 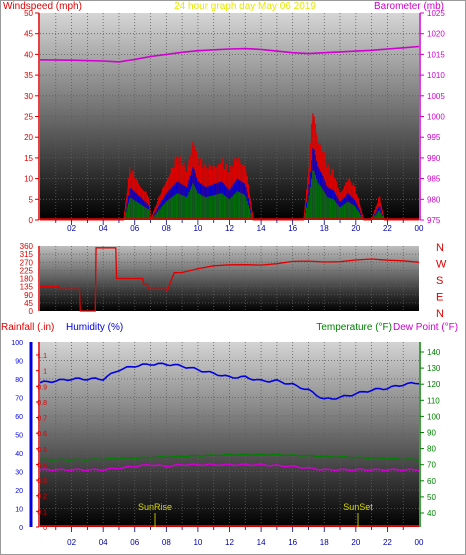 What do you see at coordinates (42, 403) in the screenshot?
I see `rainfall-tick-label: 0.8` at bounding box center [42, 403].